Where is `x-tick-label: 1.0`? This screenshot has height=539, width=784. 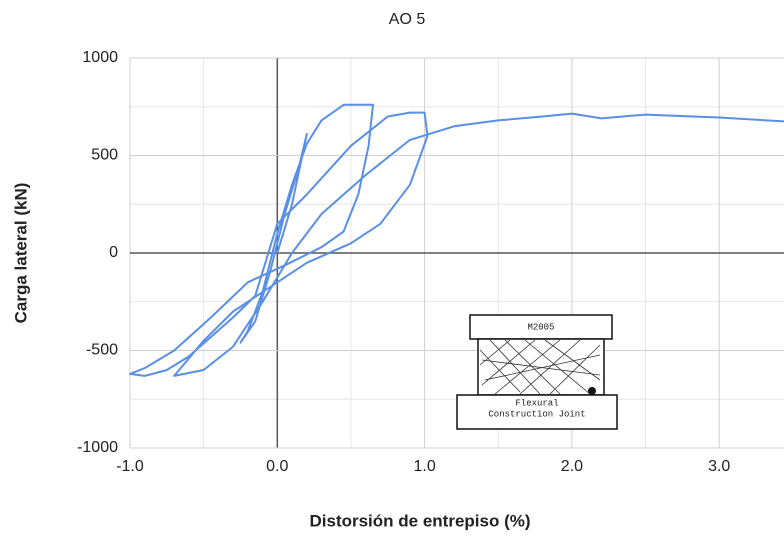 x-tick-label: 1.0 is located at coordinates (424, 466).